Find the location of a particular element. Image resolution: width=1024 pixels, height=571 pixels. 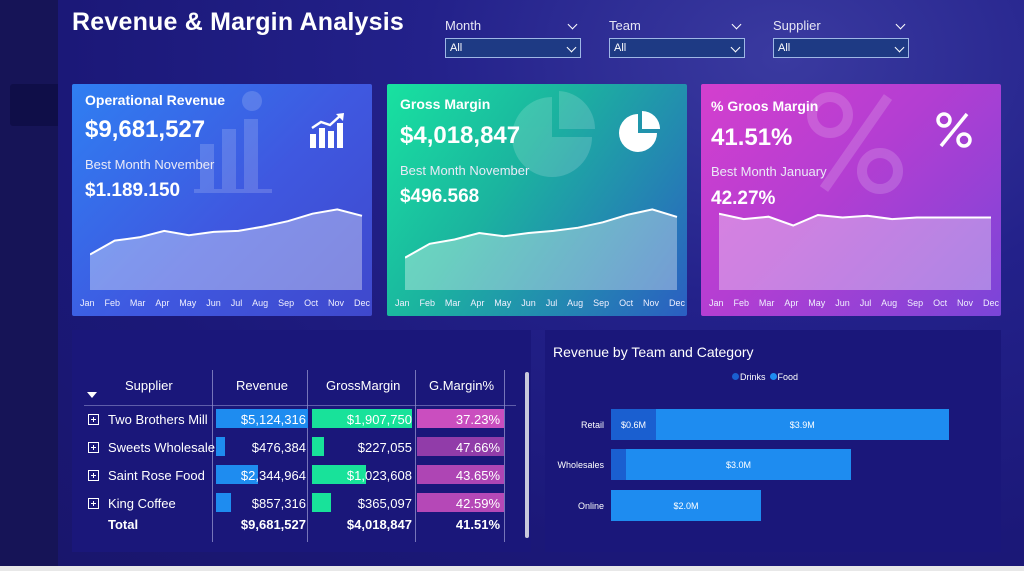

header-divider is located at coordinates (300, 405).